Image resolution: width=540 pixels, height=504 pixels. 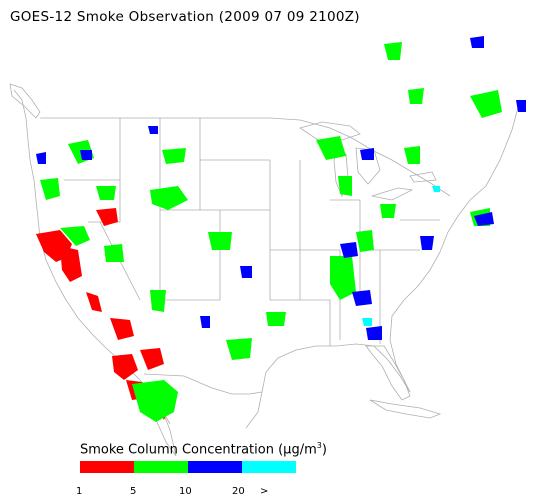 What do you see at coordinates (185, 491) in the screenshot?
I see `legend-tick-10: 10` at bounding box center [185, 491].